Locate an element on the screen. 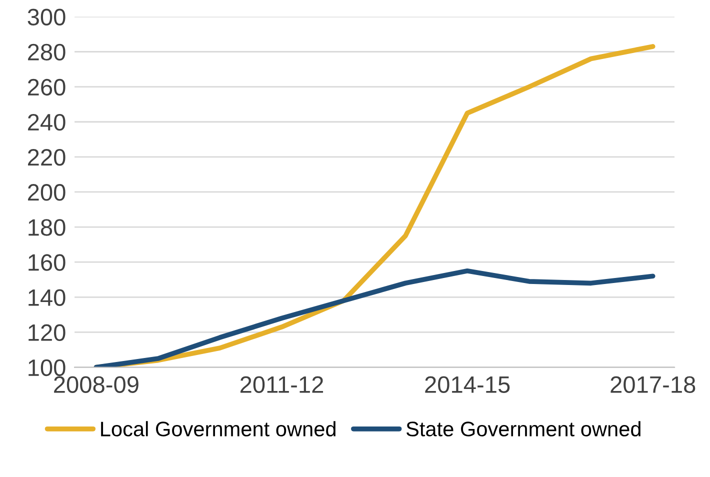 Image resolution: width=710 pixels, height=477 pixels. y-tick-label: 140 is located at coordinates (47, 297).